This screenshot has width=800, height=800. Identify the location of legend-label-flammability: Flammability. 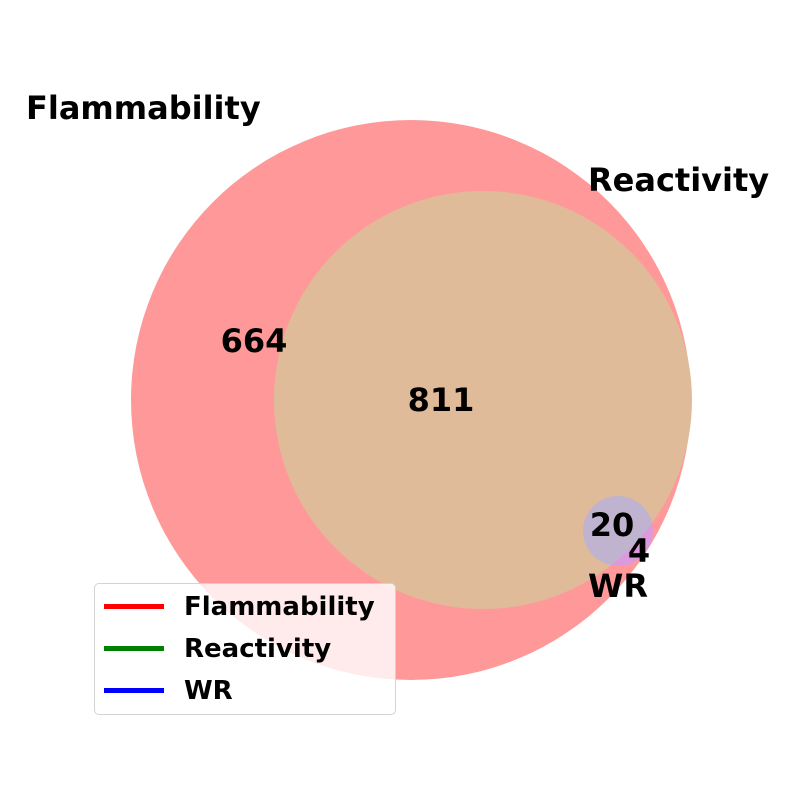
(279, 607).